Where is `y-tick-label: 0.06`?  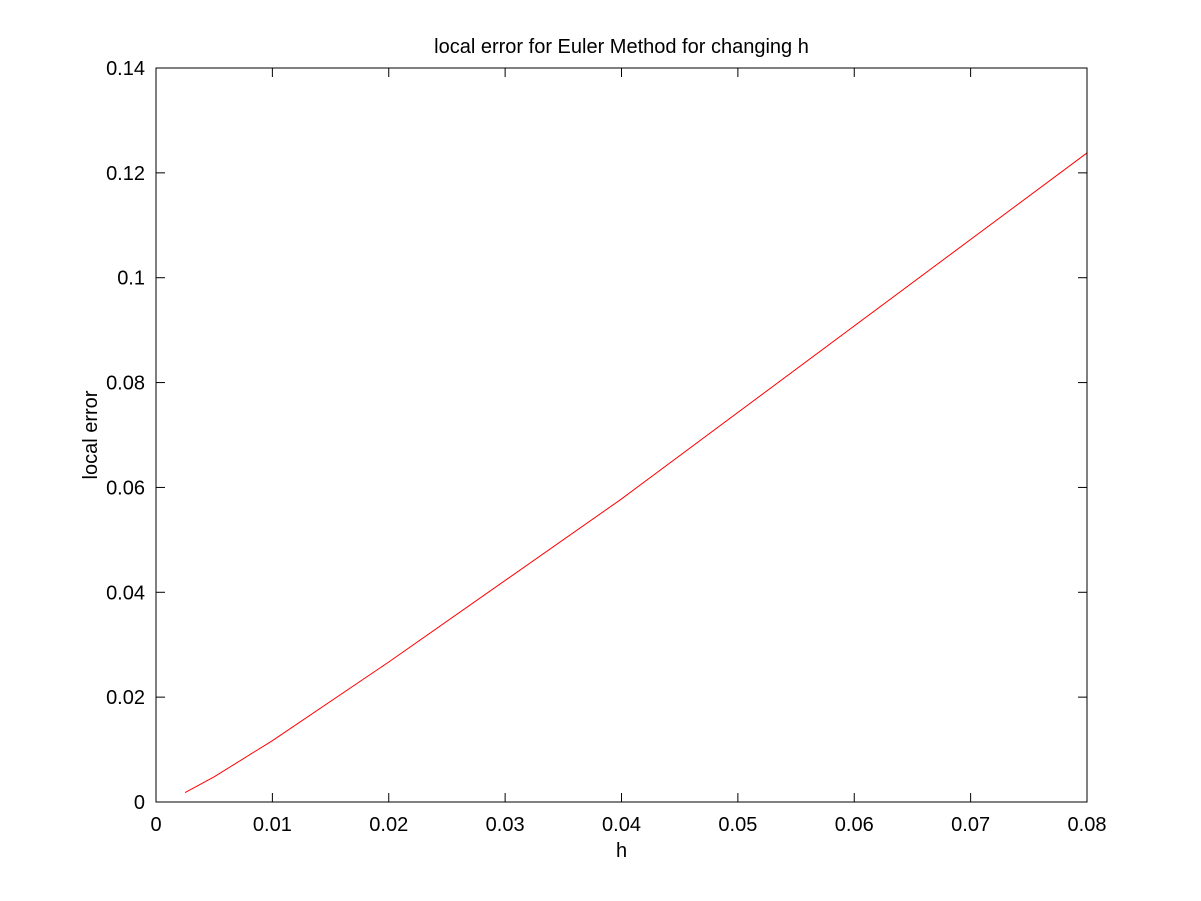
y-tick-label: 0.06 is located at coordinates (125, 488).